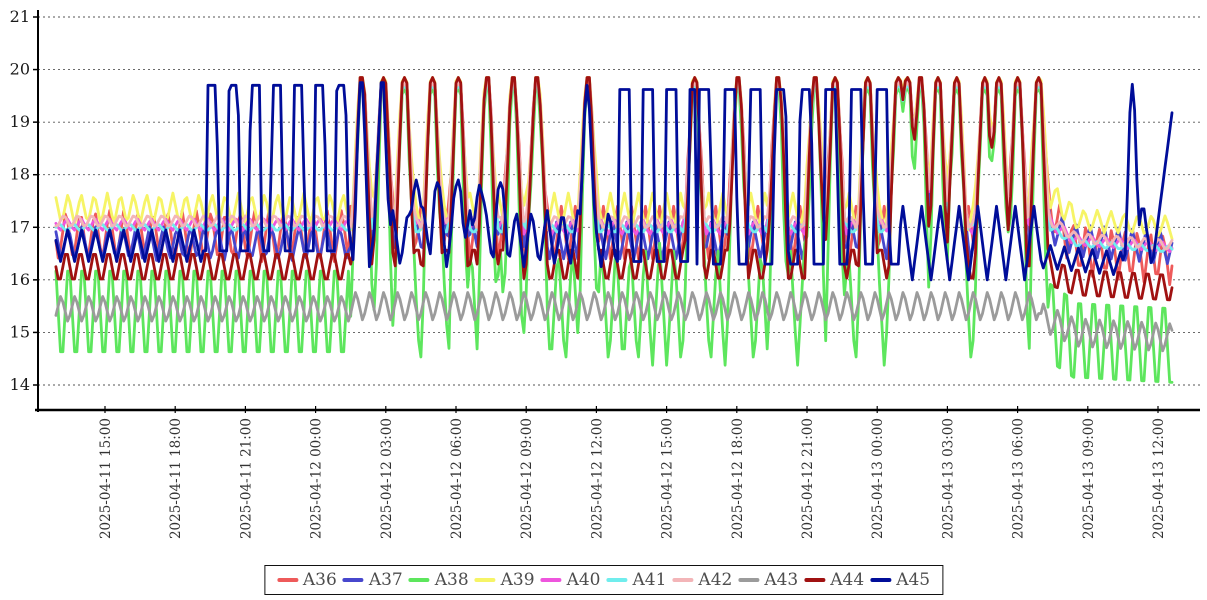 The image size is (1207, 600). What do you see at coordinates (603, 580) in the screenshot?
I see `legend: A36 A37 A38 A39 A40 A41 A42 A43 A44 A45` at bounding box center [603, 580].